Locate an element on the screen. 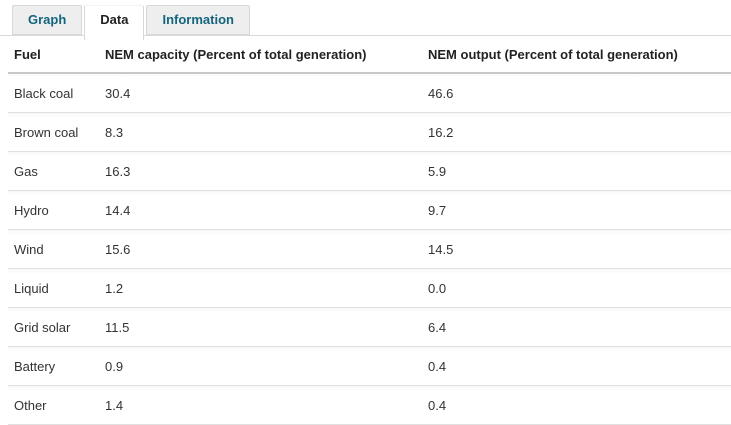 Image resolution: width=731 pixels, height=425 pixels. cell-output: 0.0 is located at coordinates (576, 288).